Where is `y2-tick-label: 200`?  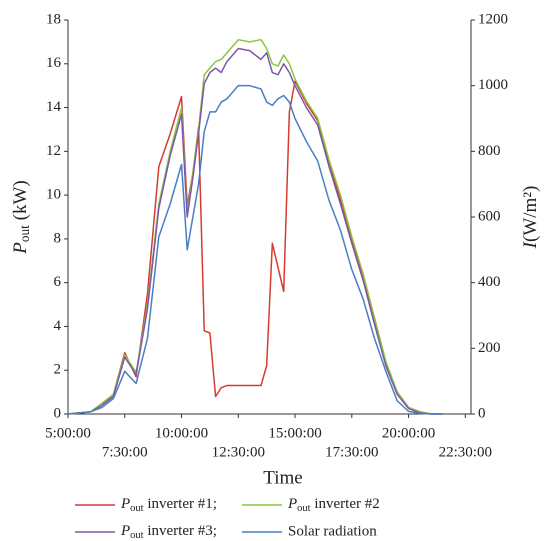 y2-tick-label: 200 is located at coordinates (489, 348).